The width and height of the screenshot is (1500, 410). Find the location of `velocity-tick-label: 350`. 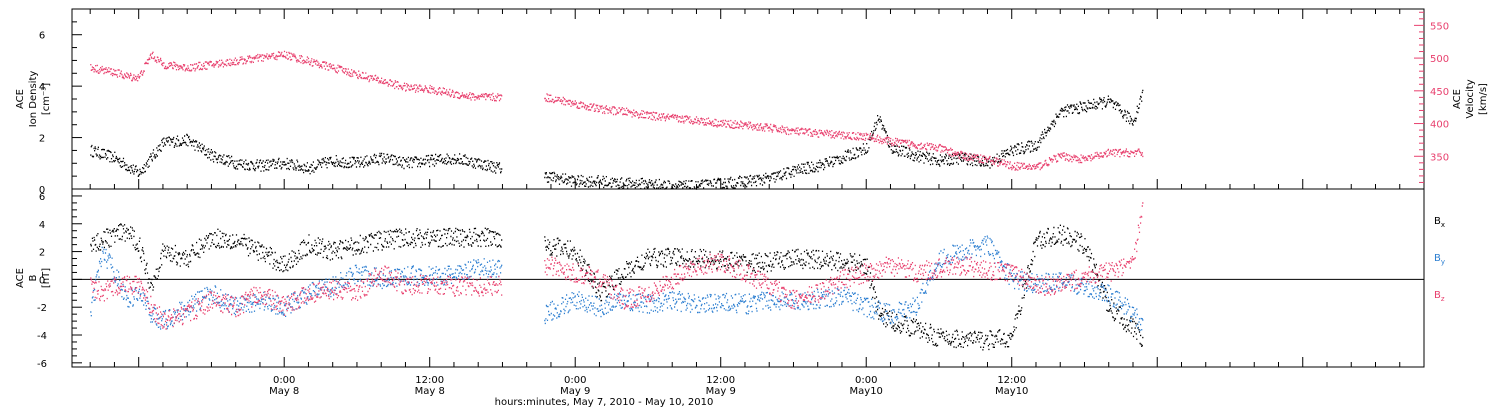

velocity-tick-label: 350 is located at coordinates (1439, 157).